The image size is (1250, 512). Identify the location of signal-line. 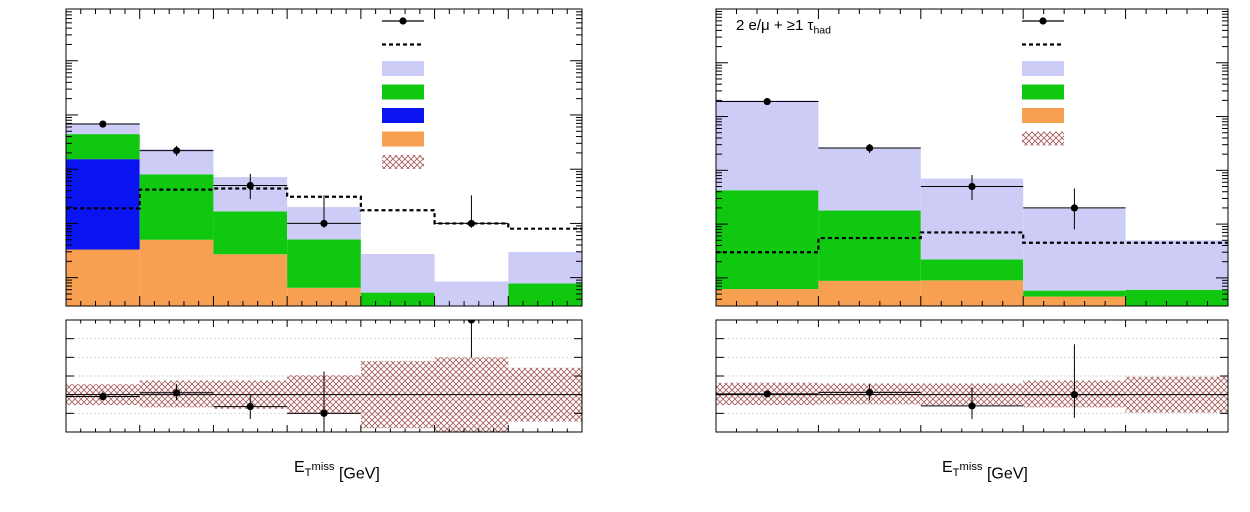
(972, 242).